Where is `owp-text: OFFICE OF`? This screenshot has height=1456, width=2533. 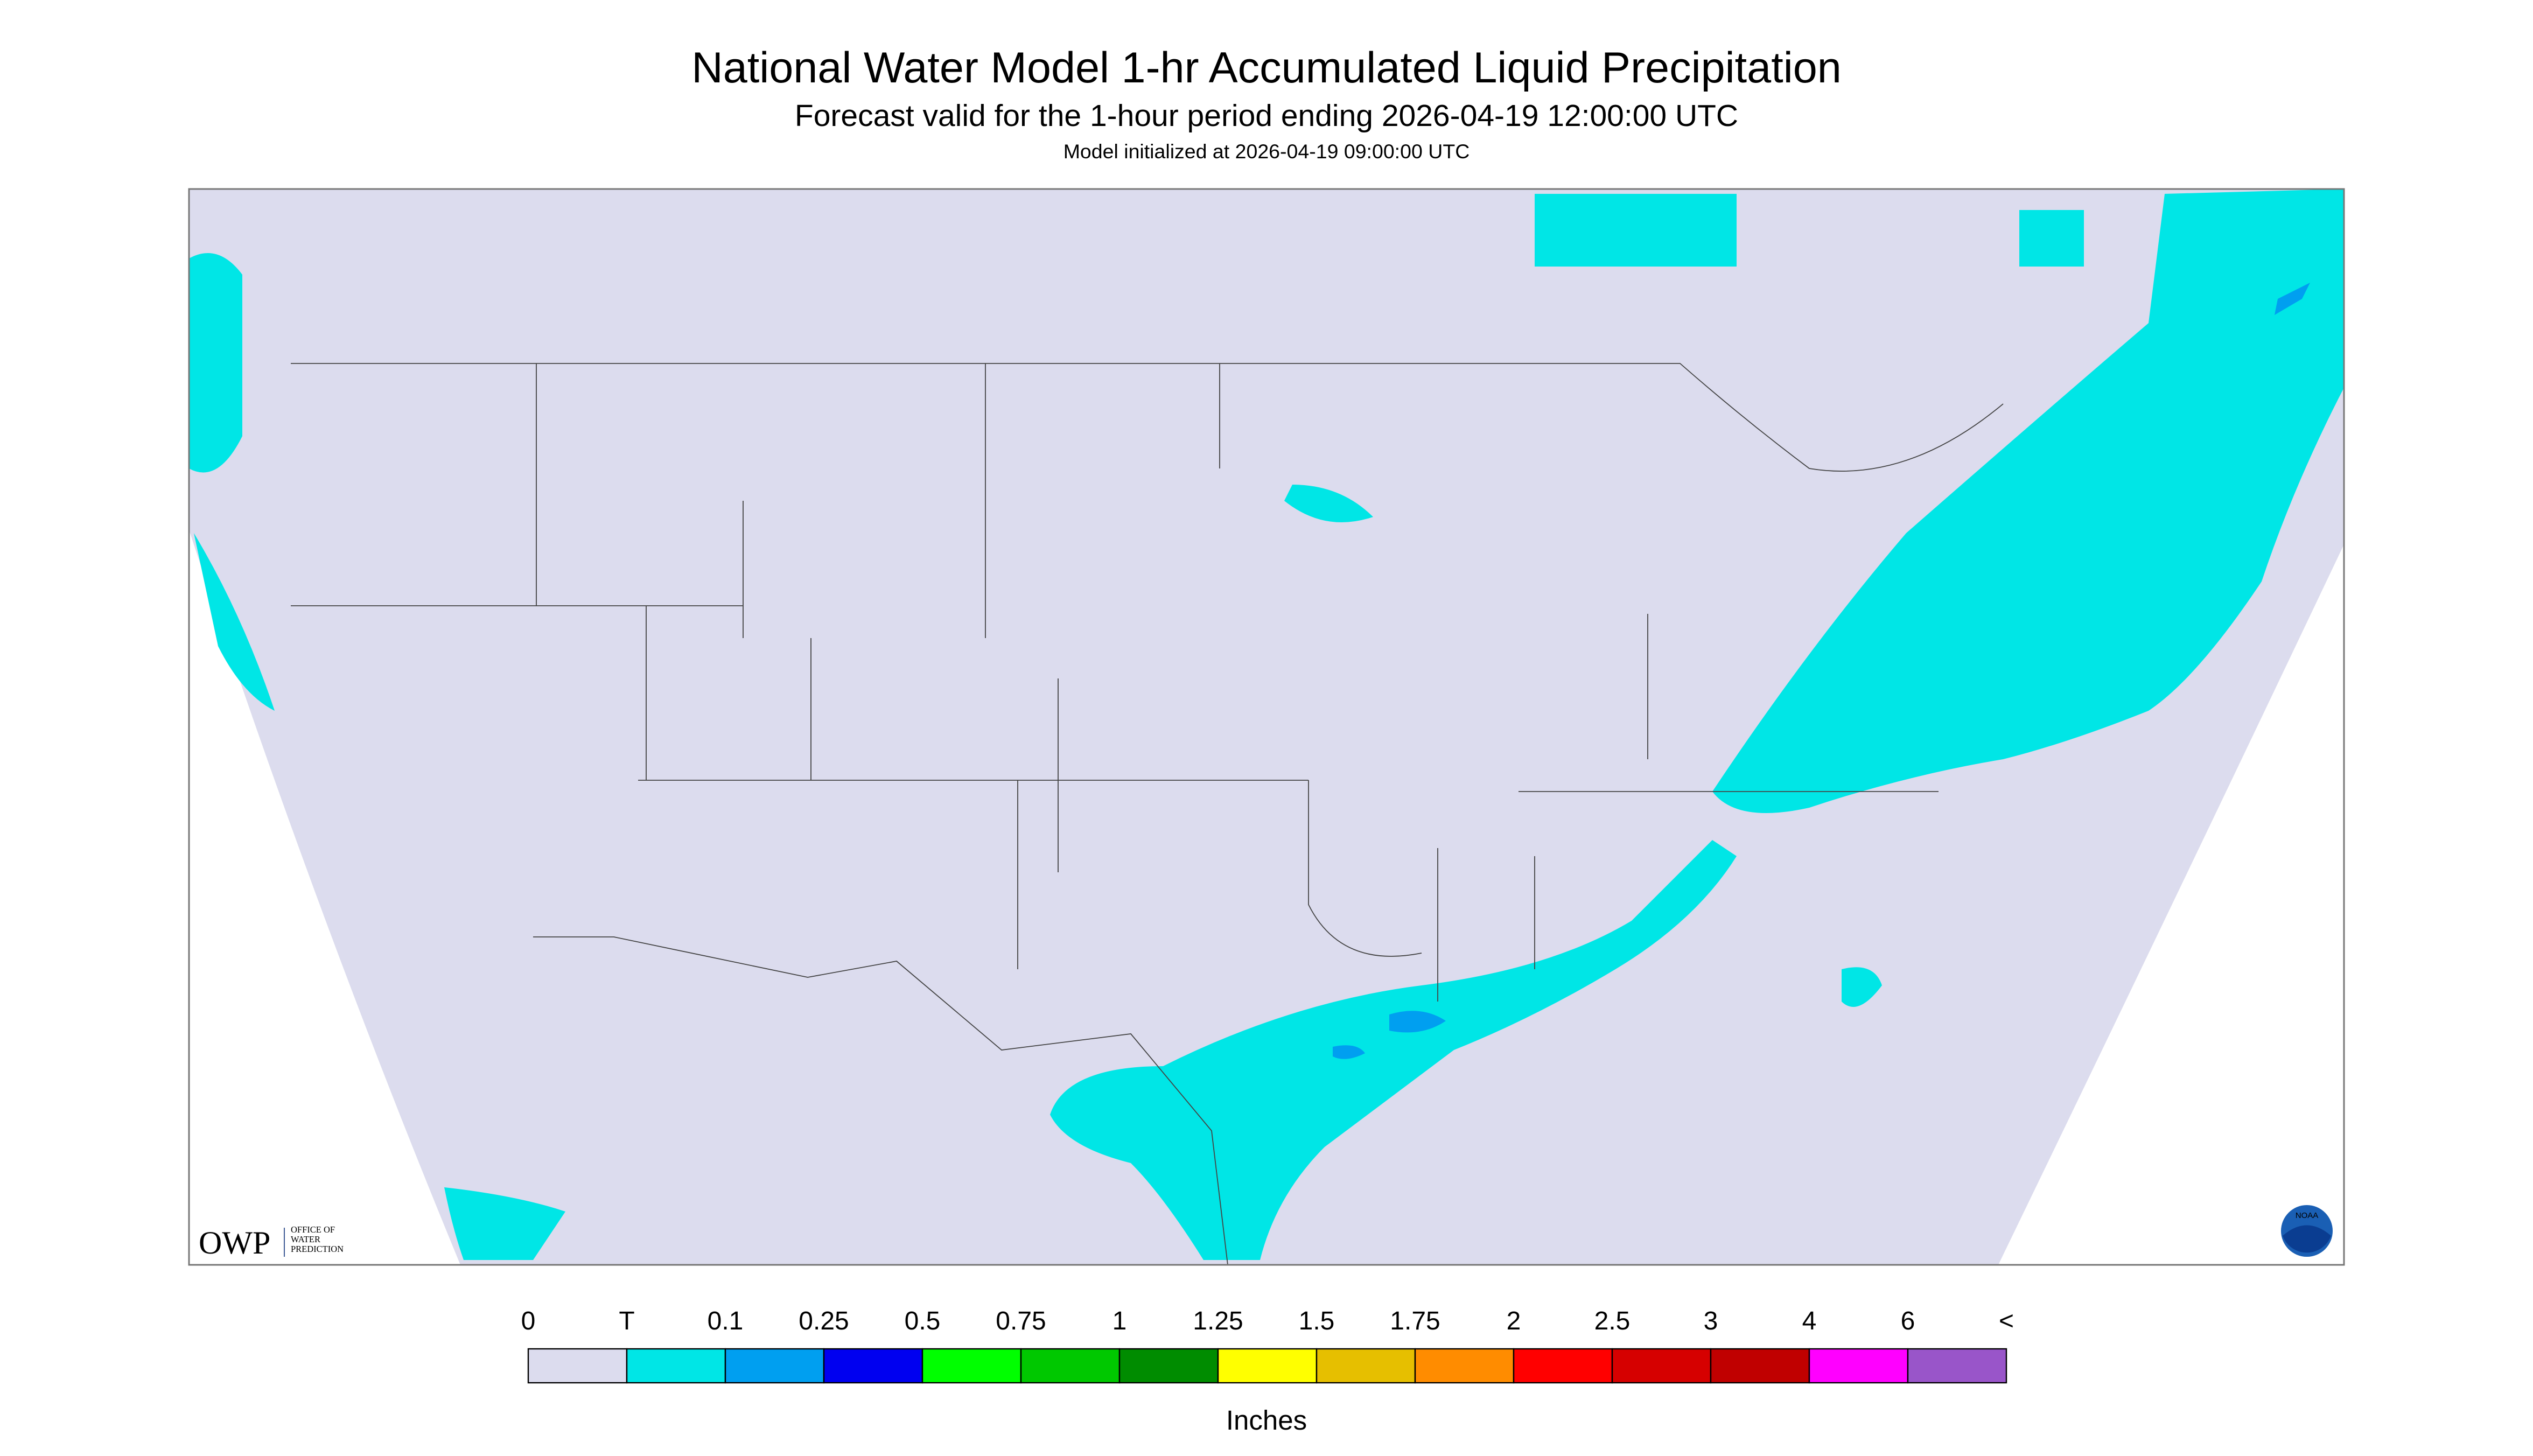 owp-text: OFFICE OF is located at coordinates (313, 1229).